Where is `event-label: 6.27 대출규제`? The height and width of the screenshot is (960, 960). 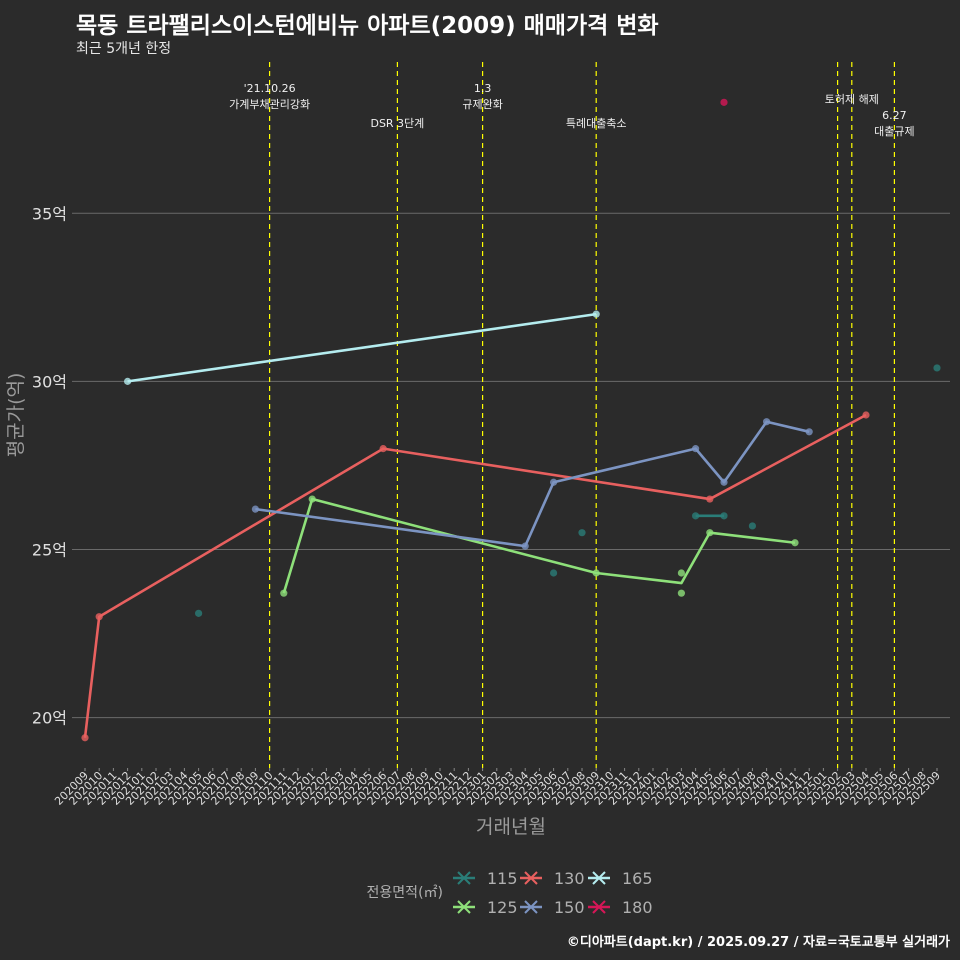
event-label: 6.27 대출규제 is located at coordinates (894, 123).